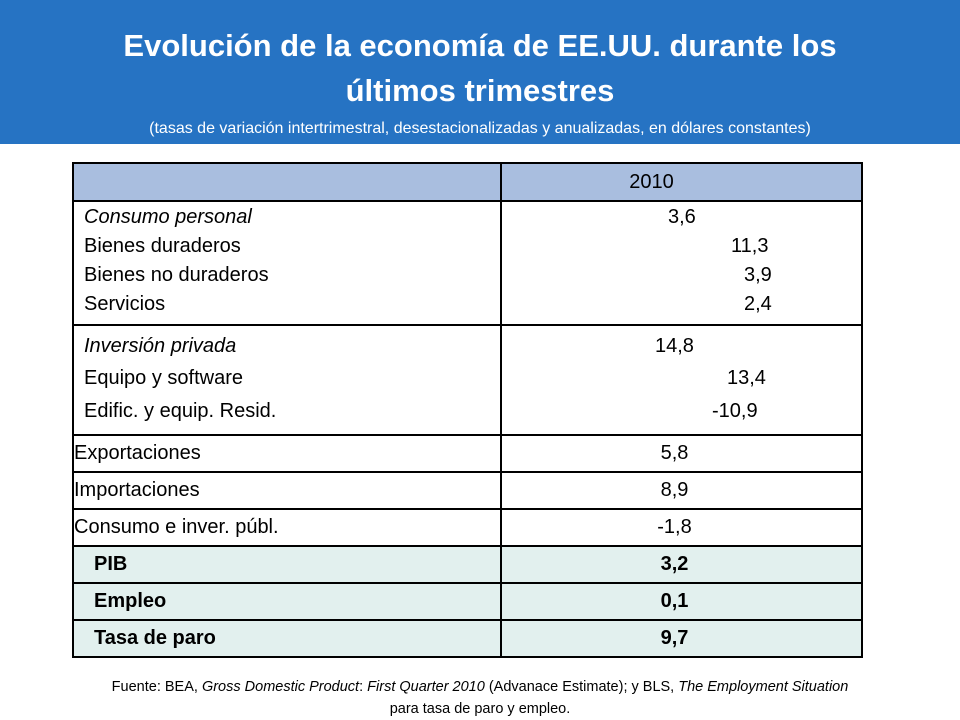 This screenshot has width=960, height=720. What do you see at coordinates (681, 638) in the screenshot?
I see `row-value: 9,7` at bounding box center [681, 638].